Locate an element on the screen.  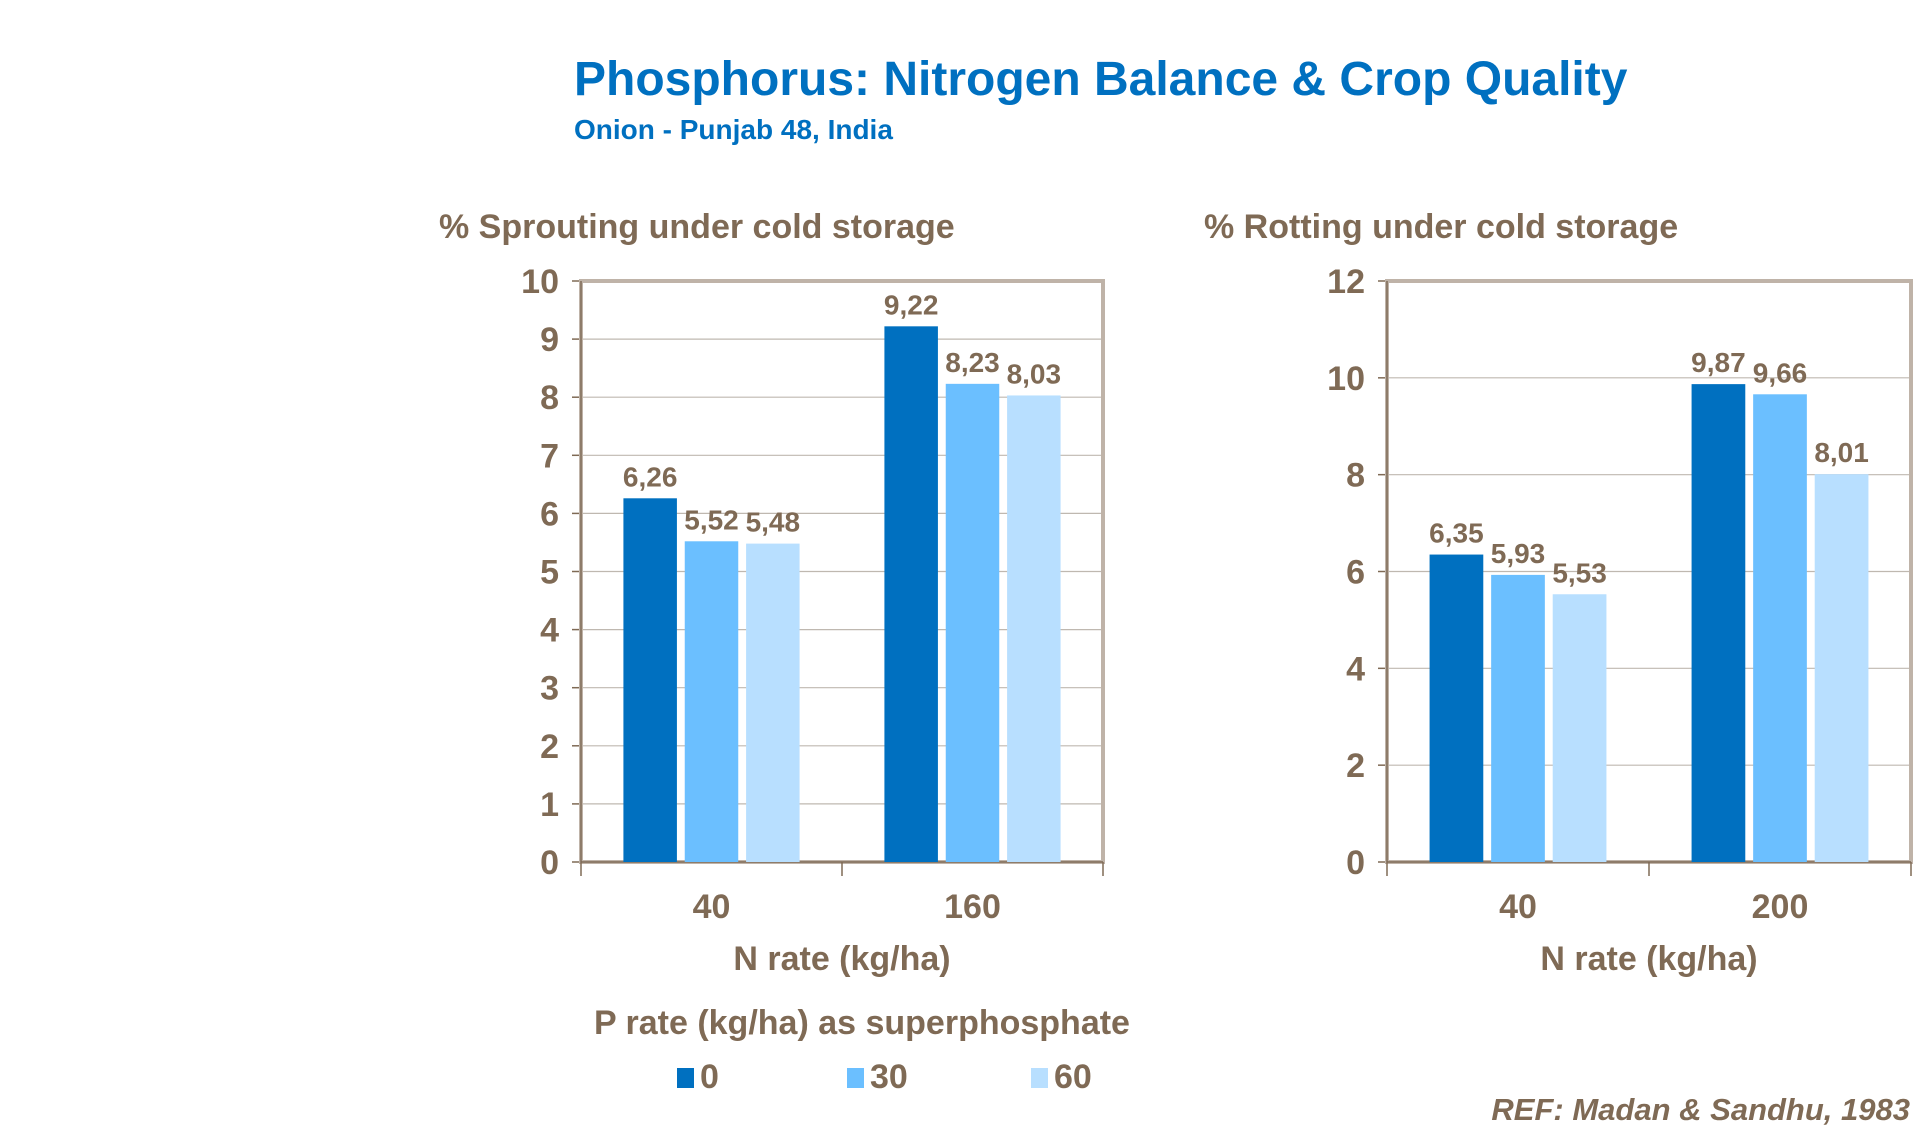
page-subtitle: Onion - Punjab 48, India is located at coordinates (733, 129).